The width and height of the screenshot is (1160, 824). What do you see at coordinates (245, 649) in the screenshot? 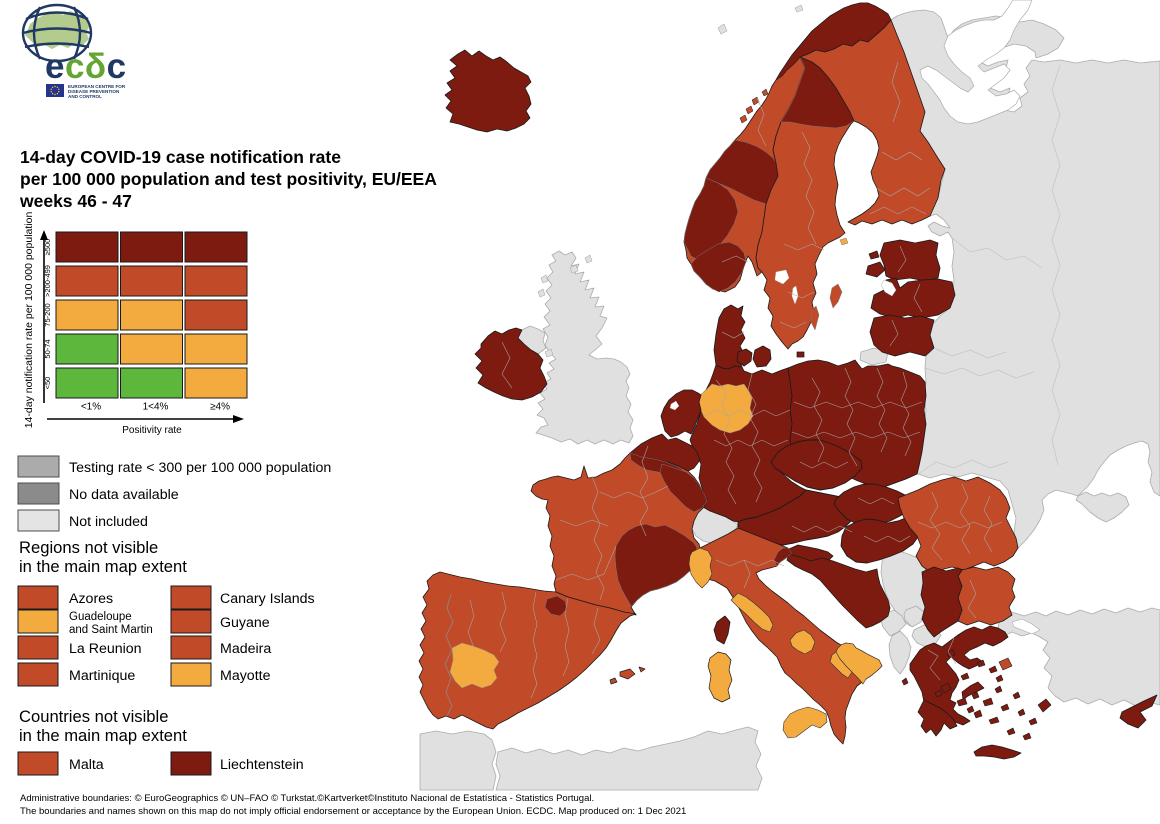
I see `svg-text: Madeira` at bounding box center [245, 649].